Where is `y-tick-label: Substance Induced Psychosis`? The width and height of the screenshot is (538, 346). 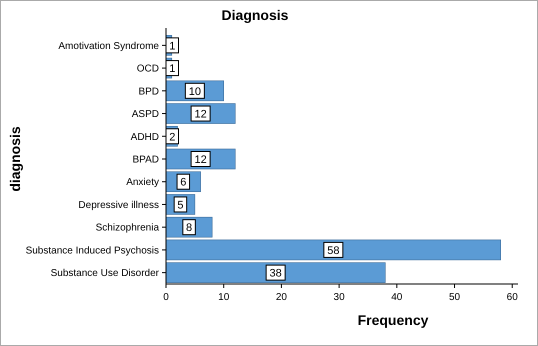 y-tick-label: Substance Induced Psychosis is located at coordinates (92, 250).